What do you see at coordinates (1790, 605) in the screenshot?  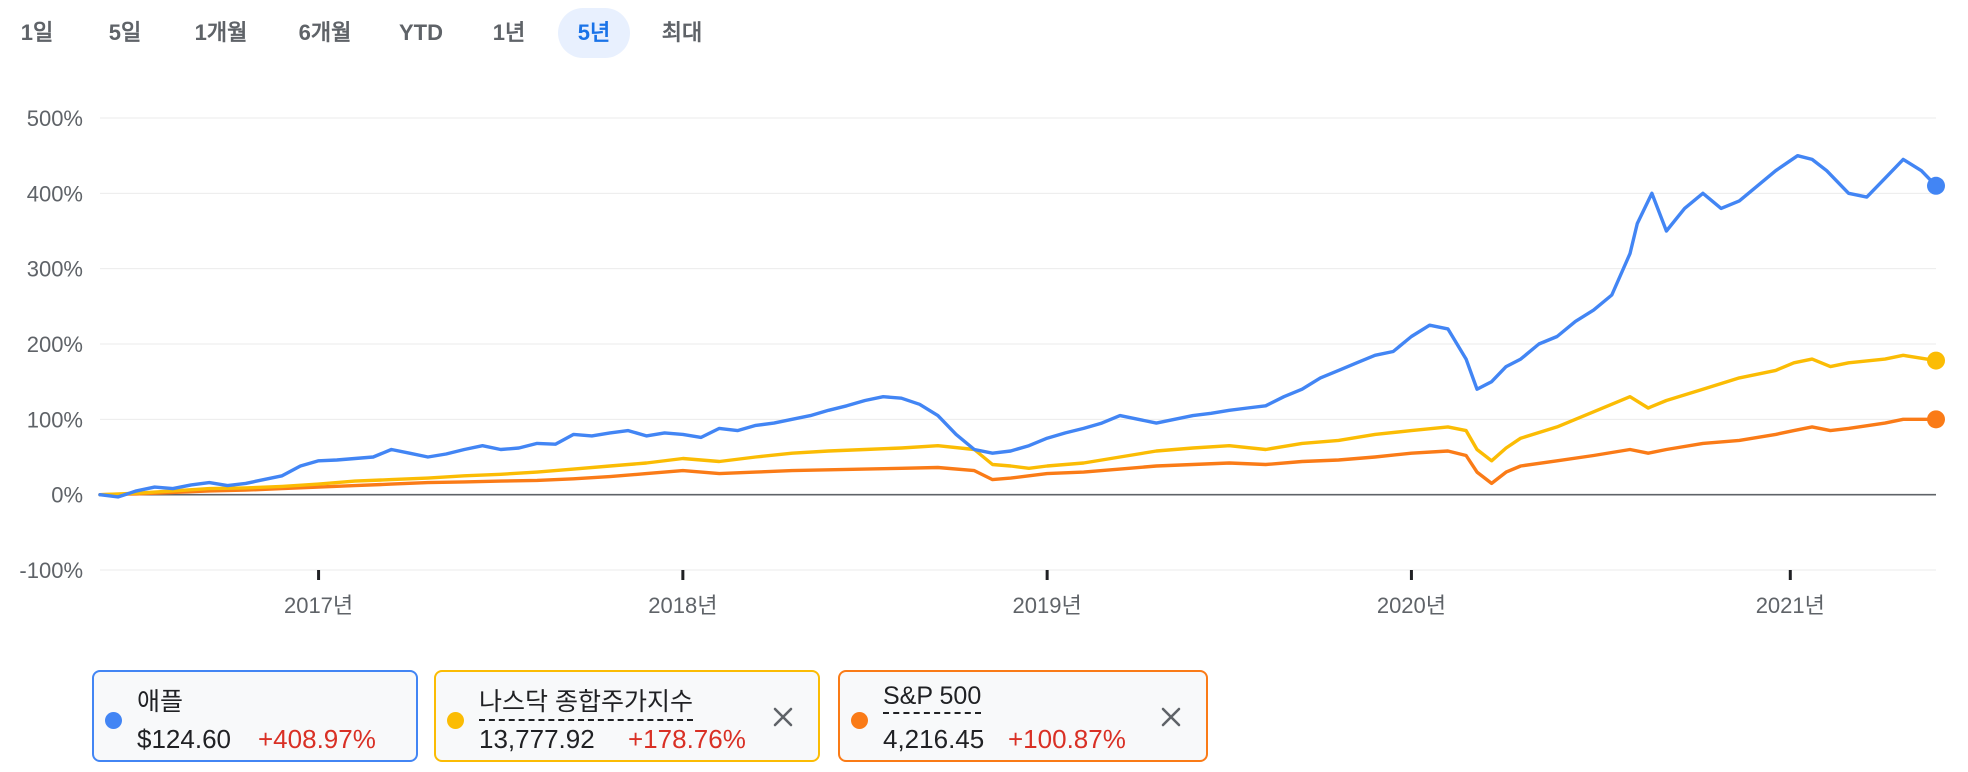 I see `x-tick-label: 2021년` at bounding box center [1790, 605].